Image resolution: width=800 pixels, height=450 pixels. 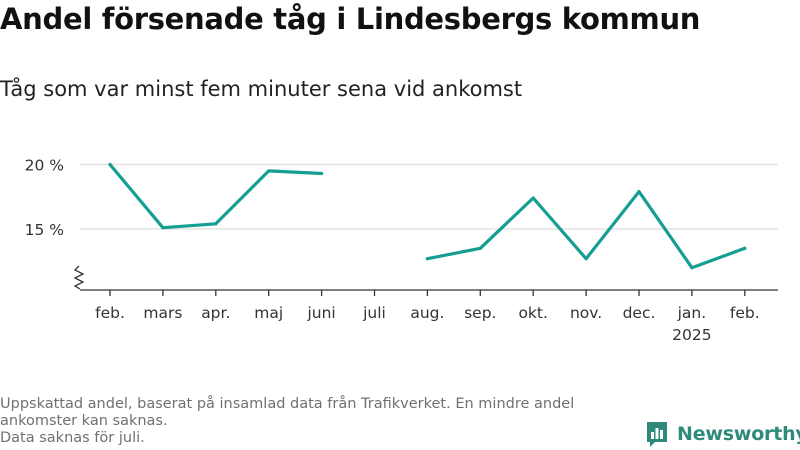 What do you see at coordinates (692, 313) in the screenshot?
I see `x-tick-label: jan.` at bounding box center [692, 313].